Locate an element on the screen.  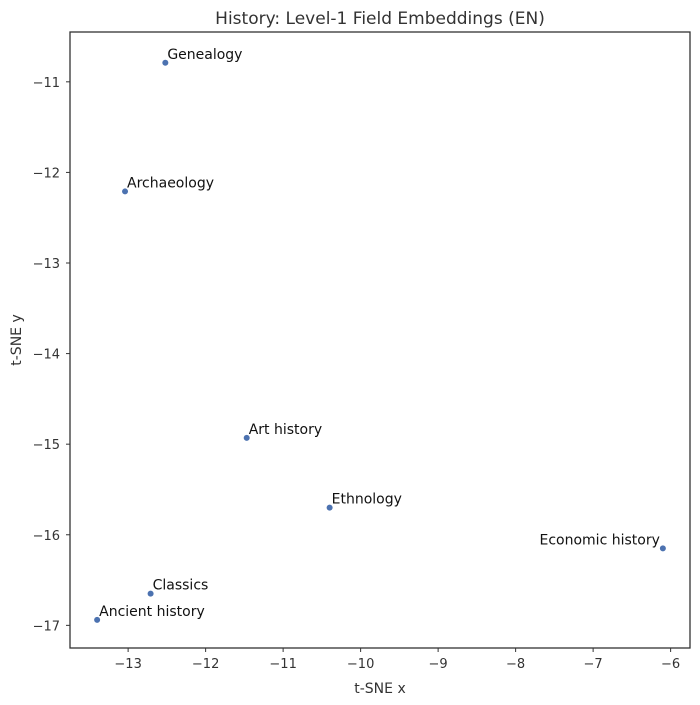
x-axis-label: t-SNE x is located at coordinates (379, 689).